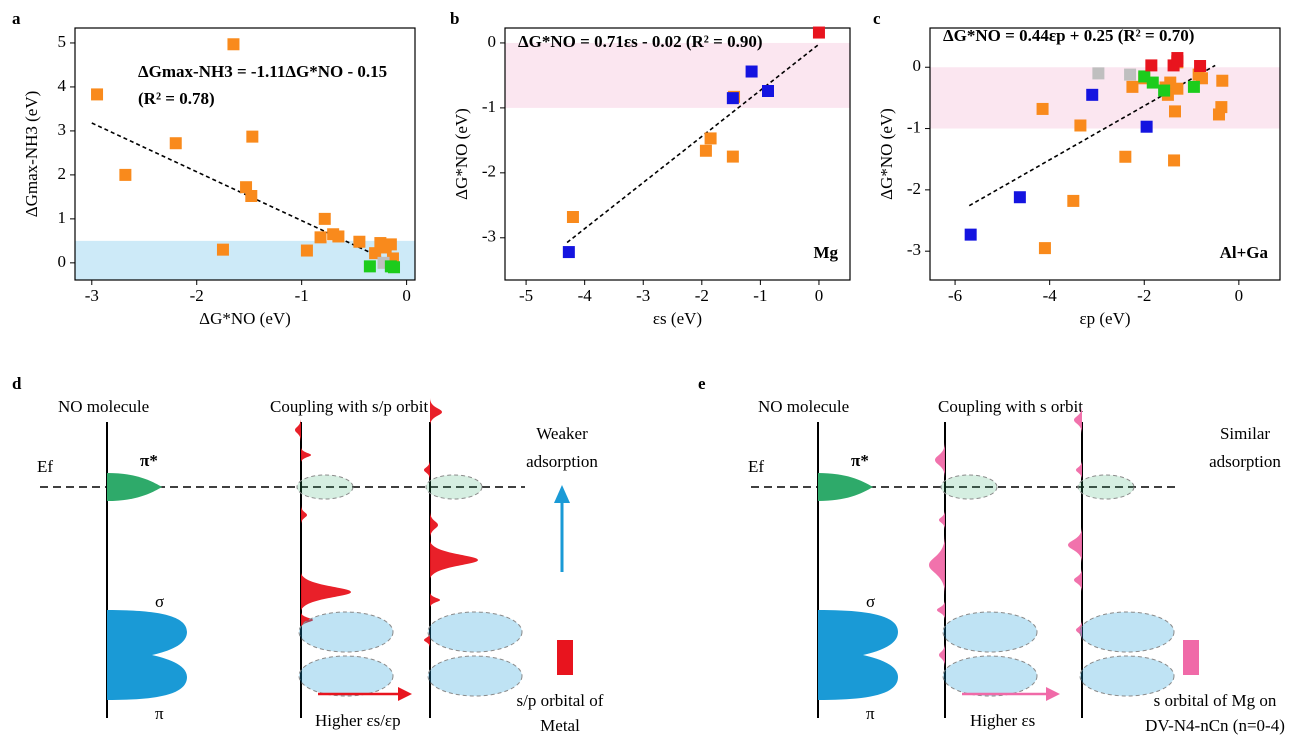 The width and height of the screenshot is (1291, 737). Describe the element at coordinates (302, 295) in the screenshot. I see `x-tick-label: -1` at that location.